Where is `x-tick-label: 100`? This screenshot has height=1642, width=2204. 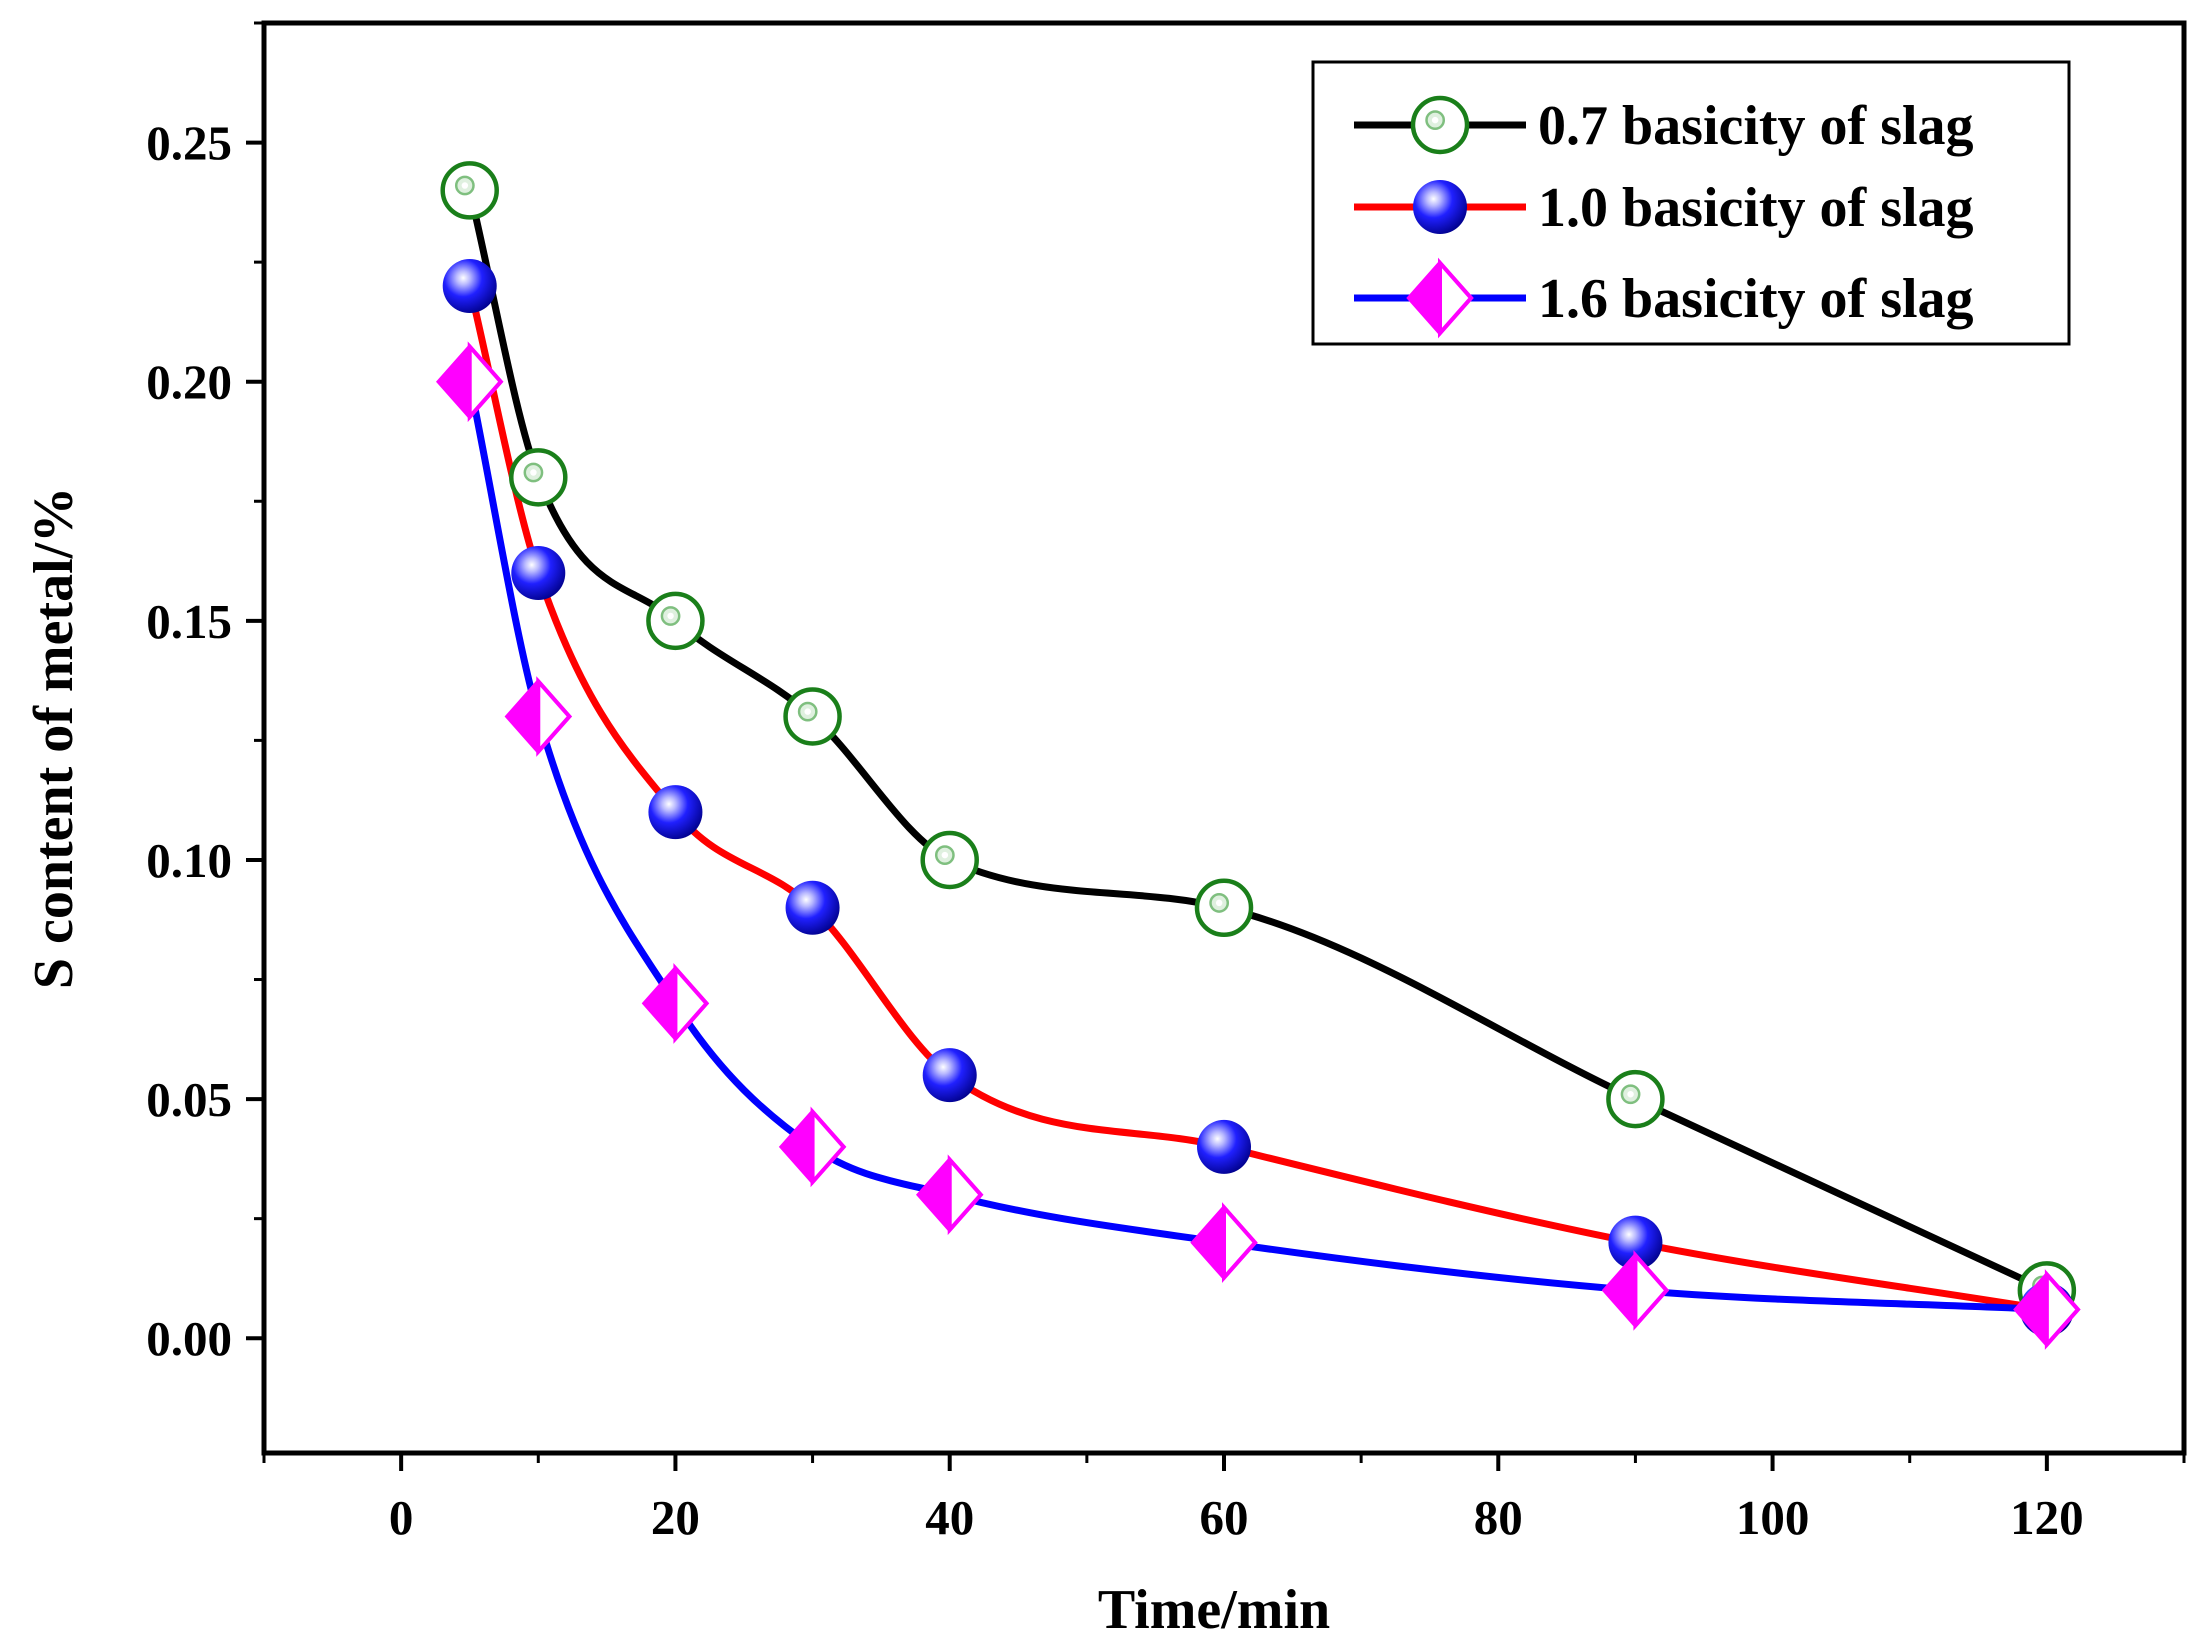 x-tick-label: 100 is located at coordinates (1773, 1517).